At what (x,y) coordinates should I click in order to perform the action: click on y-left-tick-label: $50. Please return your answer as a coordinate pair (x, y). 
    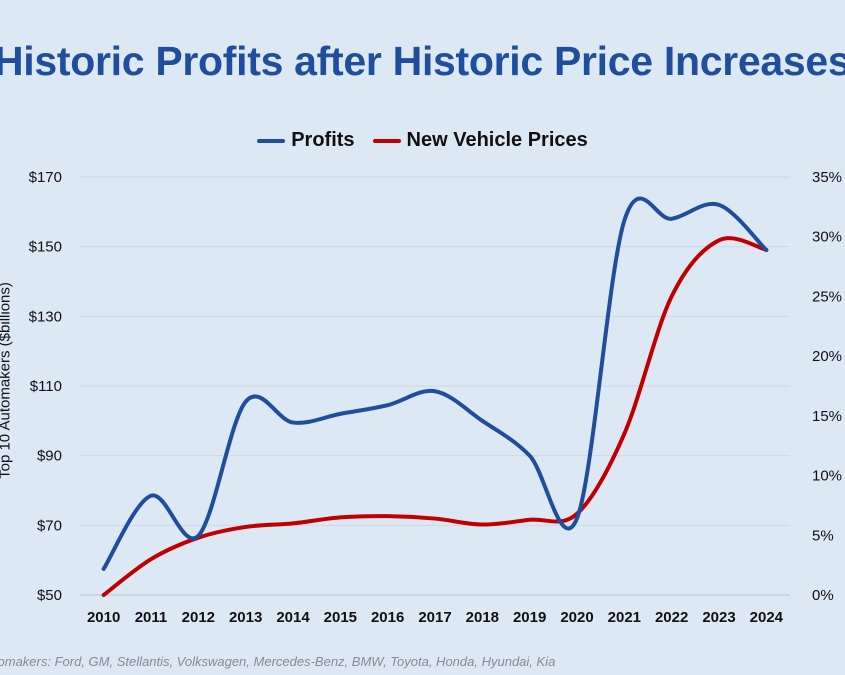
    Looking at the image, I should click on (49, 595).